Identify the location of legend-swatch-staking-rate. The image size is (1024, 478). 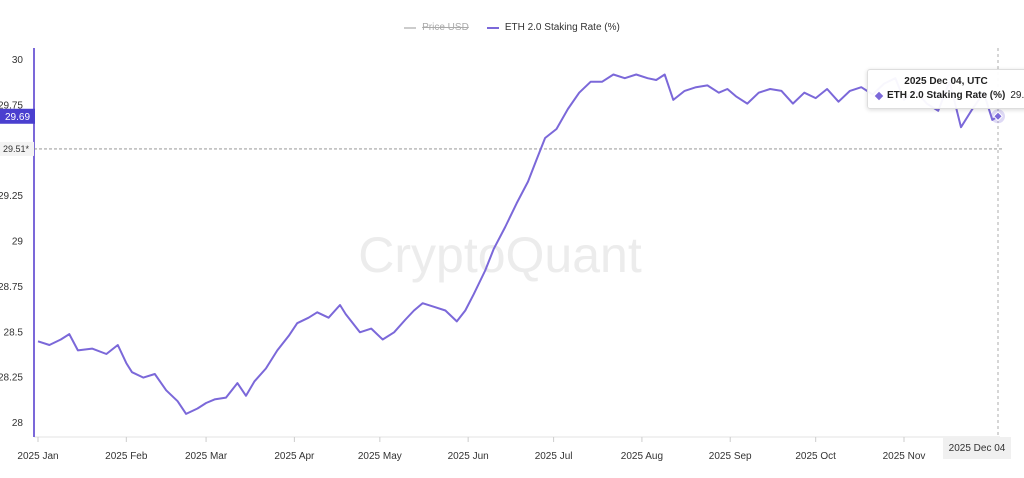
(492, 27).